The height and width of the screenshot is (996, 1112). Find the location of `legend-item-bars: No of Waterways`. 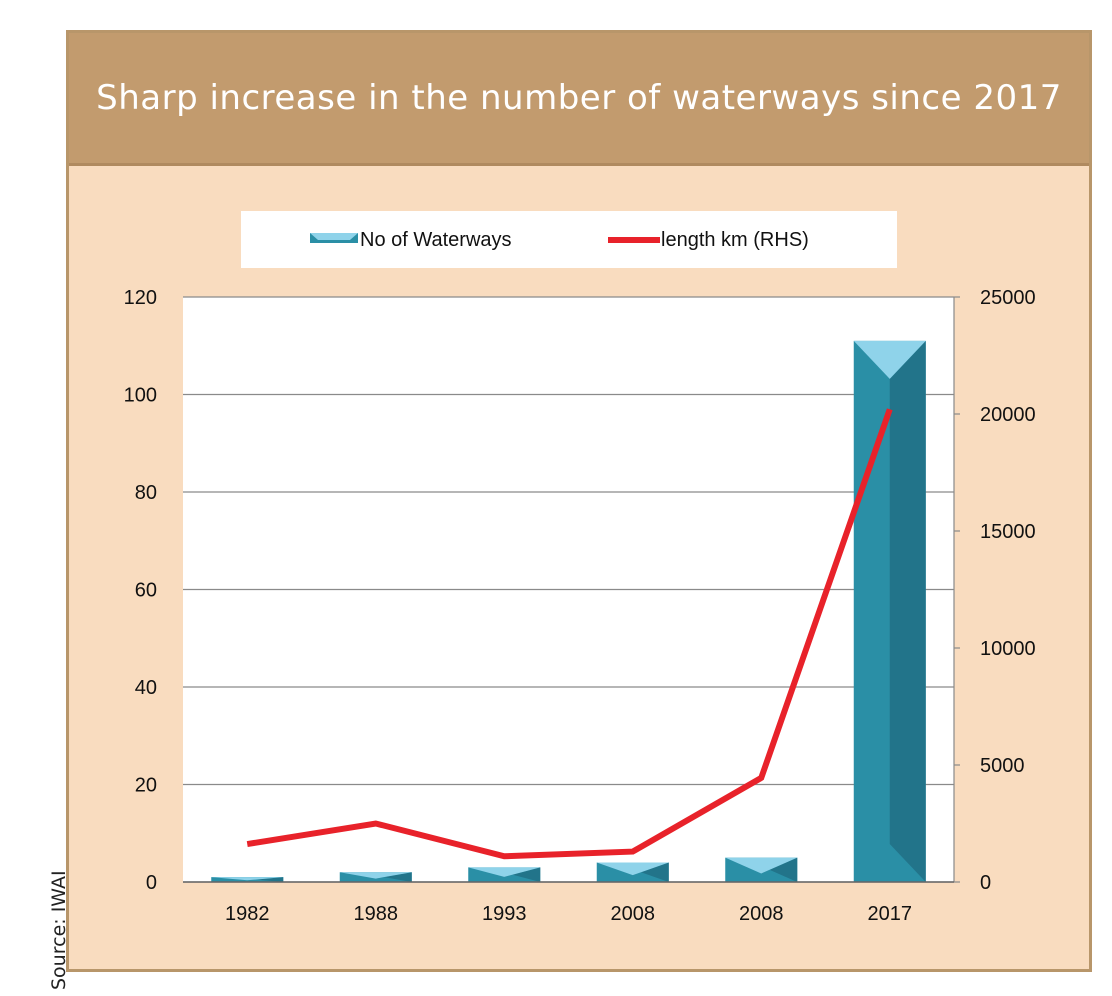

legend-item-bars: No of Waterways is located at coordinates (411, 240).